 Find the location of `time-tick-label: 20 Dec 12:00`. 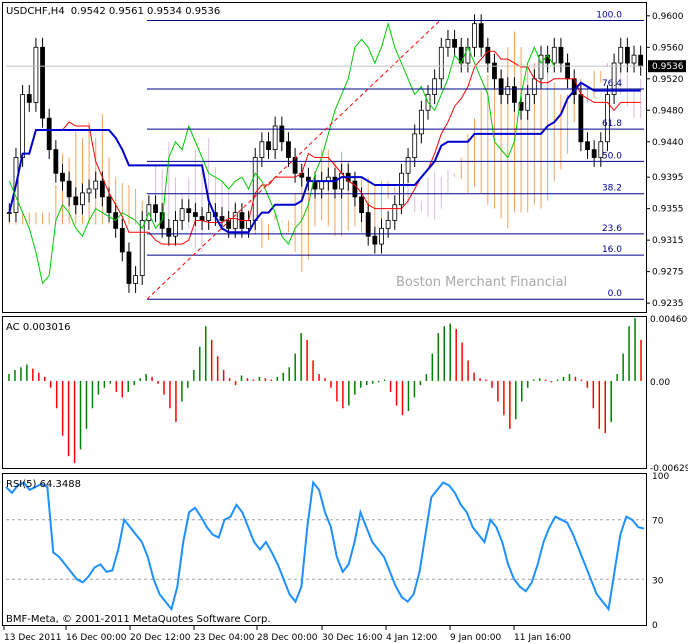

time-tick-label: 20 Dec 12:00 is located at coordinates (160, 638).